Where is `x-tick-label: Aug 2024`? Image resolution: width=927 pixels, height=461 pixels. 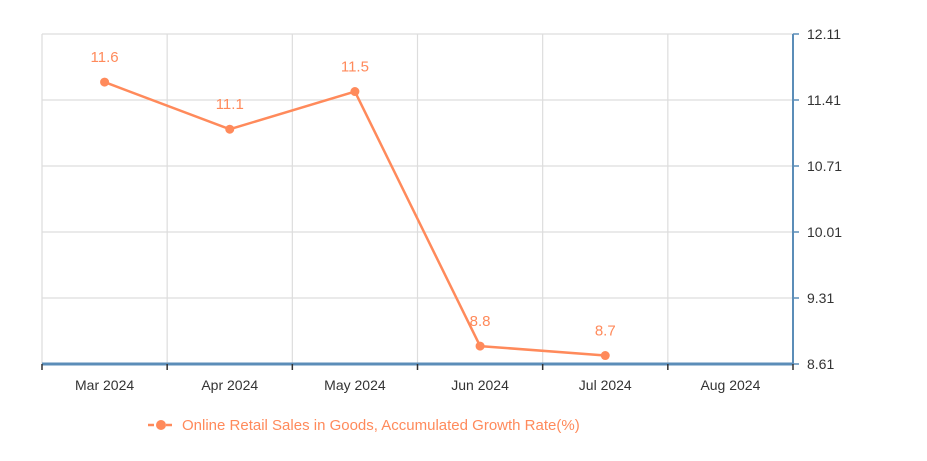
x-tick-label: Aug 2024 is located at coordinates (730, 385).